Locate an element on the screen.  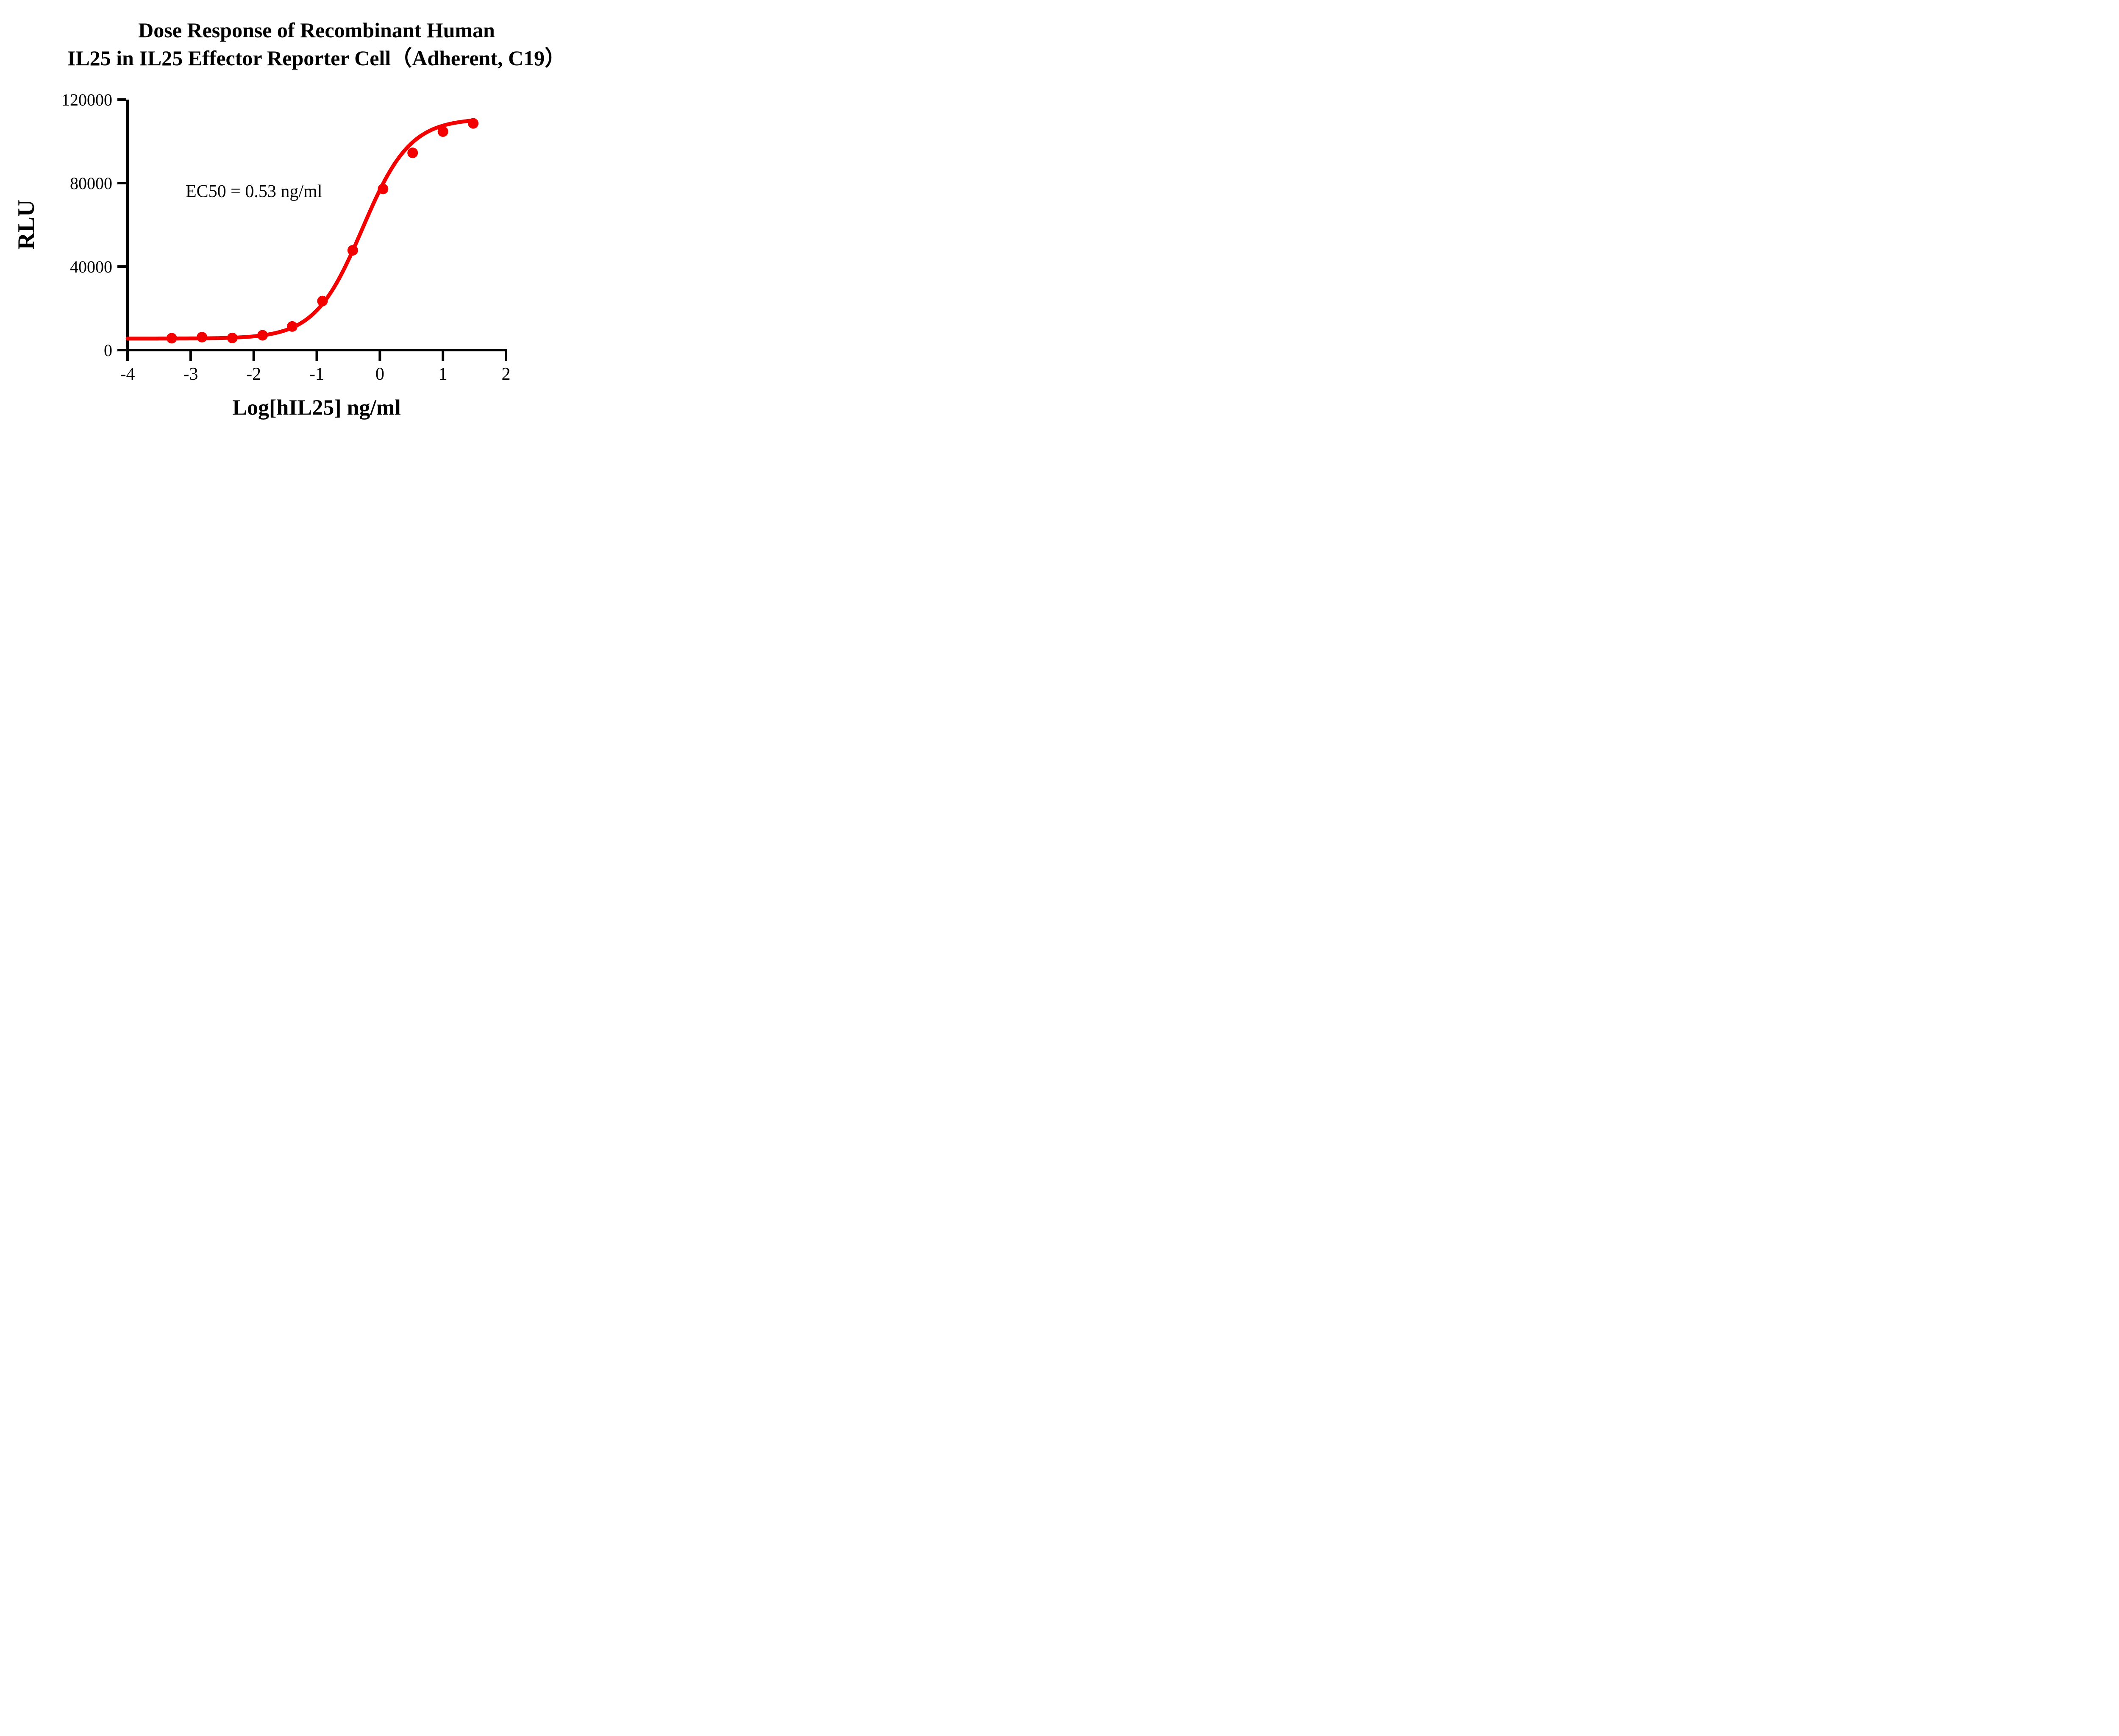
y-tick-label: 120000 is located at coordinates (86, 99).